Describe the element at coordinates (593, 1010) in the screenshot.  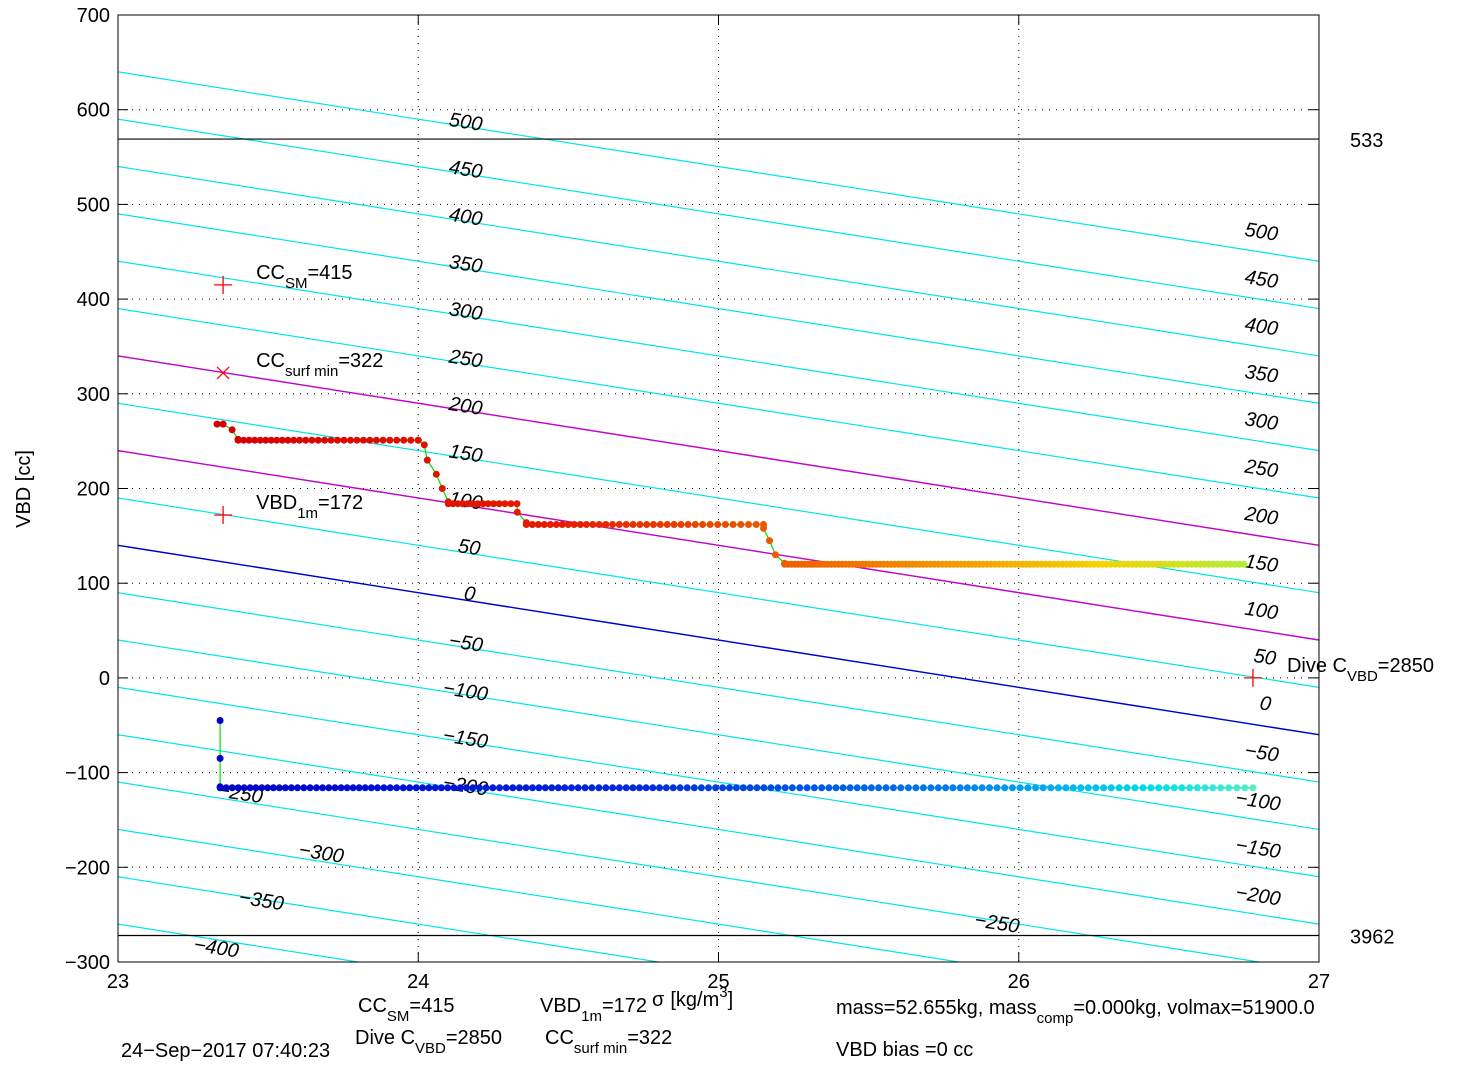
I see `footer-vbd-1m: VBD1m=172` at that location.